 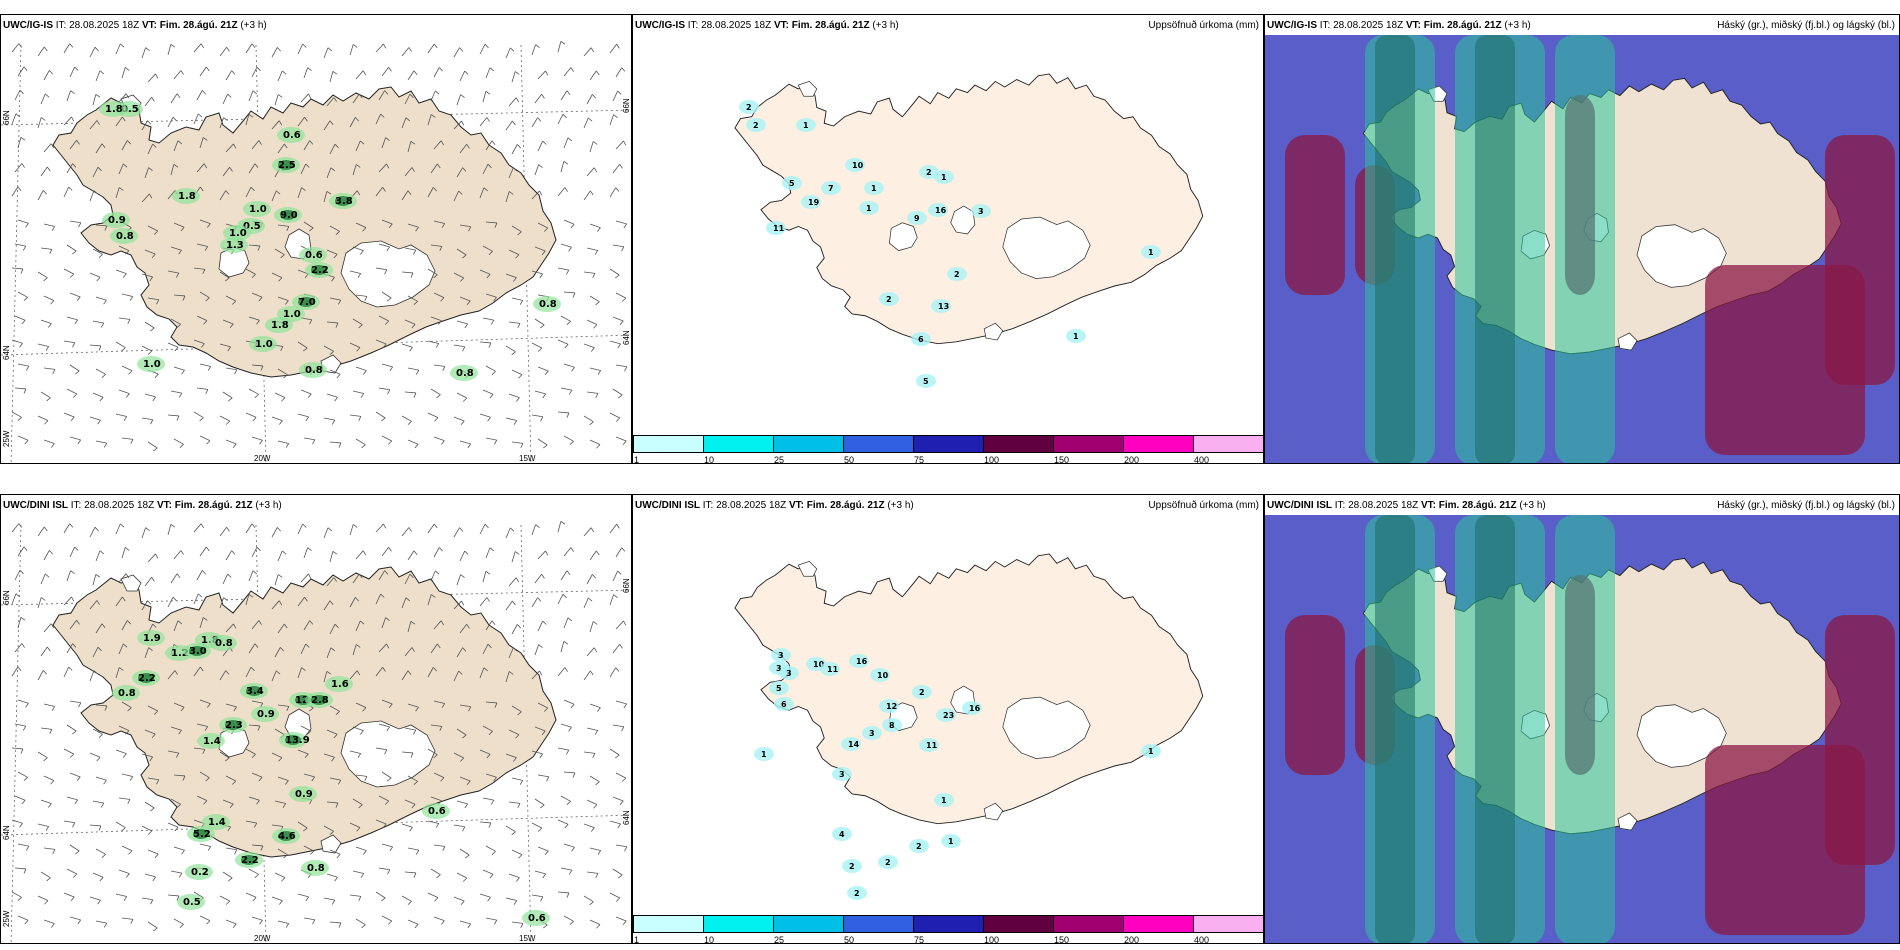 What do you see at coordinates (842, 834) in the screenshot?
I see `accum-label: 4` at bounding box center [842, 834].